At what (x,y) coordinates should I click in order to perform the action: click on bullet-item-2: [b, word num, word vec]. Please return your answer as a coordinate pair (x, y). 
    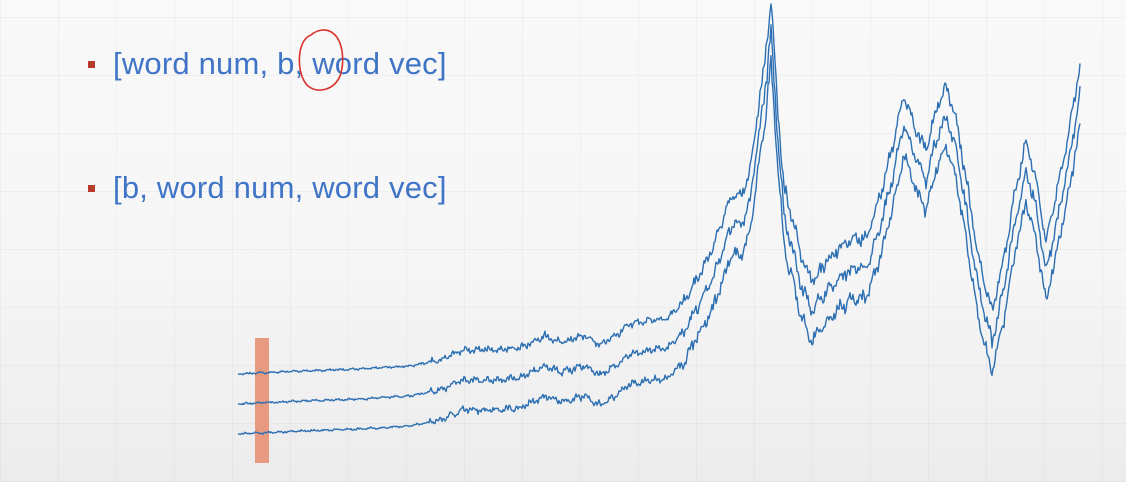
    Looking at the image, I should click on (267, 188).